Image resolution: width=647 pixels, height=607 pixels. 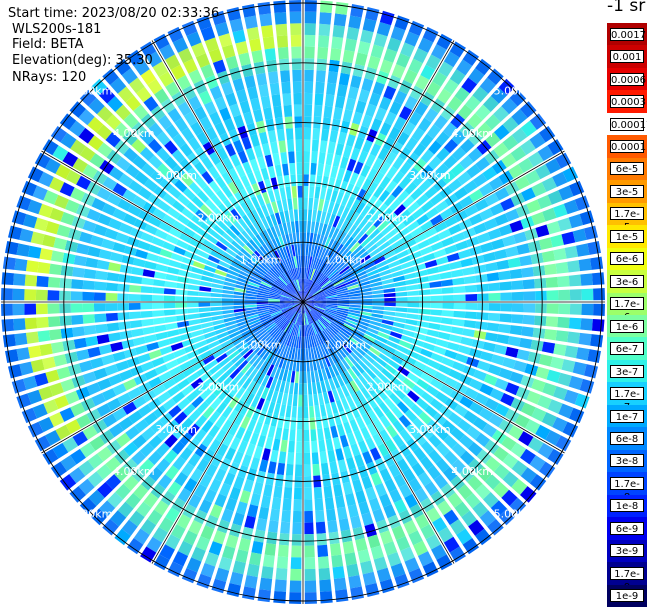 What do you see at coordinates (627, 461) in the screenshot?
I see `colorbar-tick-label: 3e-8` at bounding box center [627, 461].